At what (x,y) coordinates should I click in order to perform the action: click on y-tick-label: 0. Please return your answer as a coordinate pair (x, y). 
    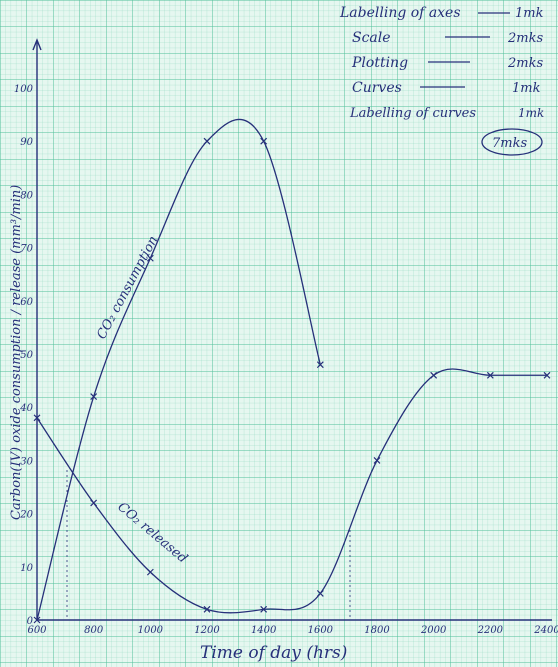
    Looking at the image, I should click on (30, 621).